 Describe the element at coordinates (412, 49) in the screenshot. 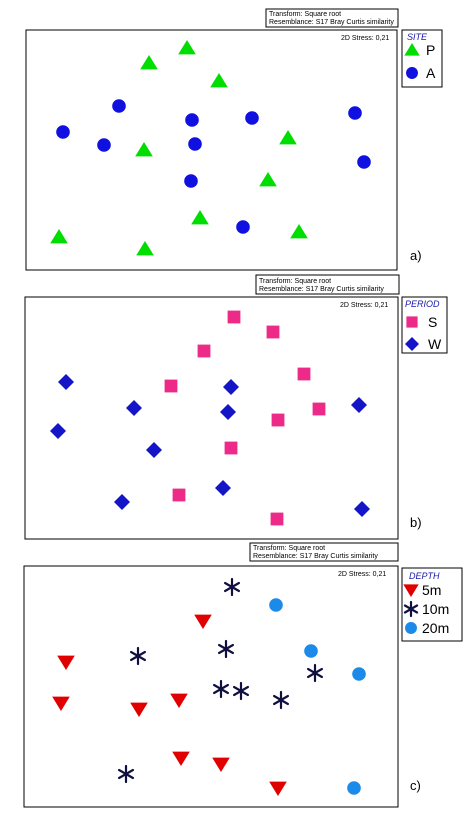

I see `legend-marker-p` at that location.